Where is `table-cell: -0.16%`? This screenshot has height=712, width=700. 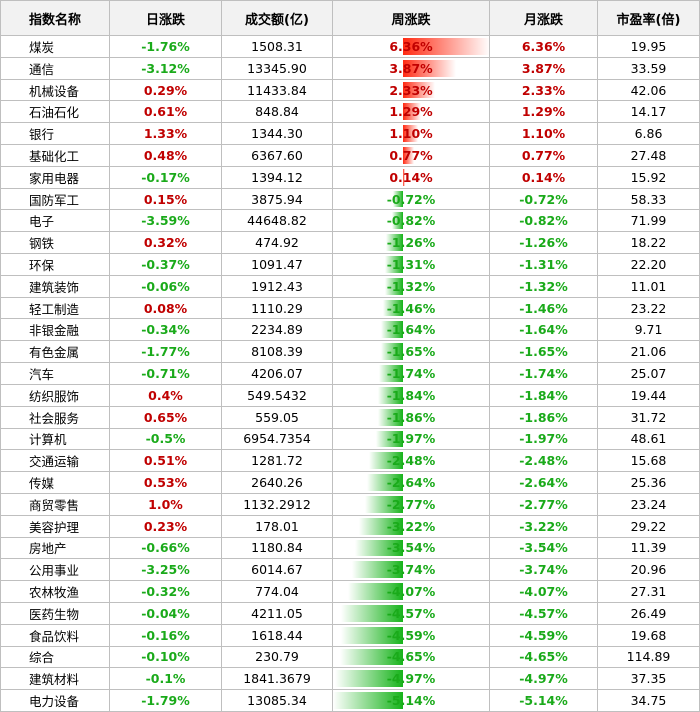 table-cell: -0.16% is located at coordinates (166, 635).